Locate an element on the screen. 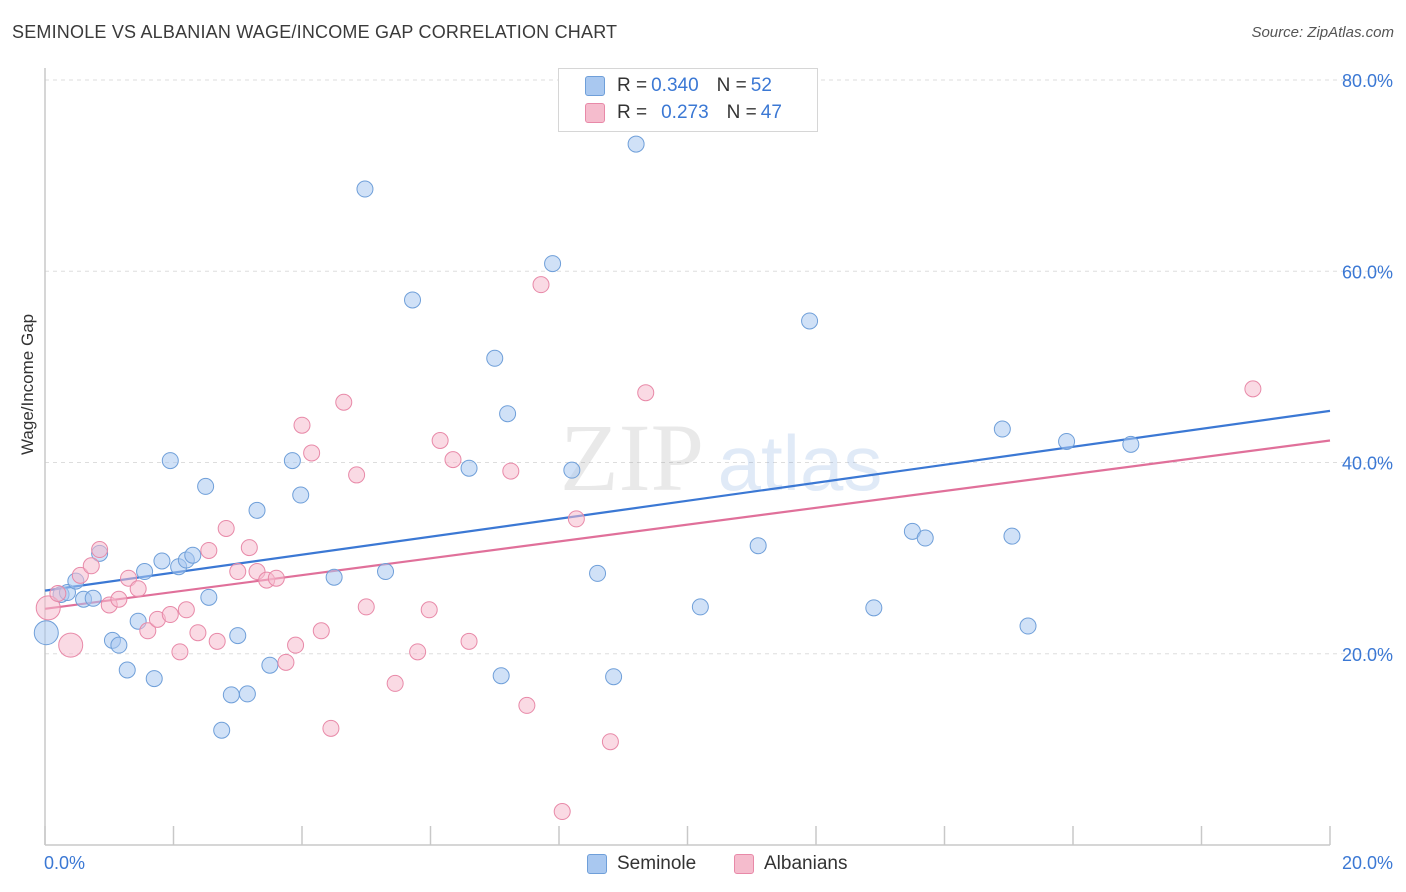 This screenshot has width=1406, height=892. bottom-legend-label-albanians: Albanians is located at coordinates (806, 863).